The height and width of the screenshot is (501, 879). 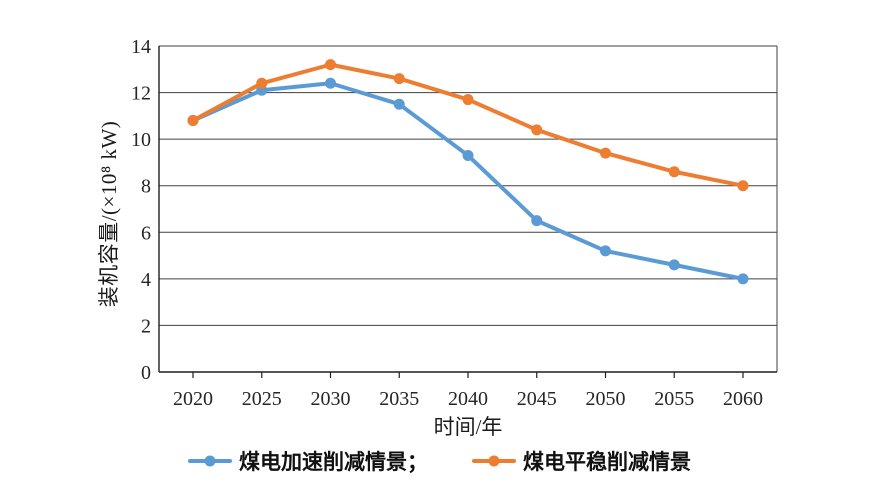 I want to click on x-tick-label: 2060, so click(x=743, y=399).